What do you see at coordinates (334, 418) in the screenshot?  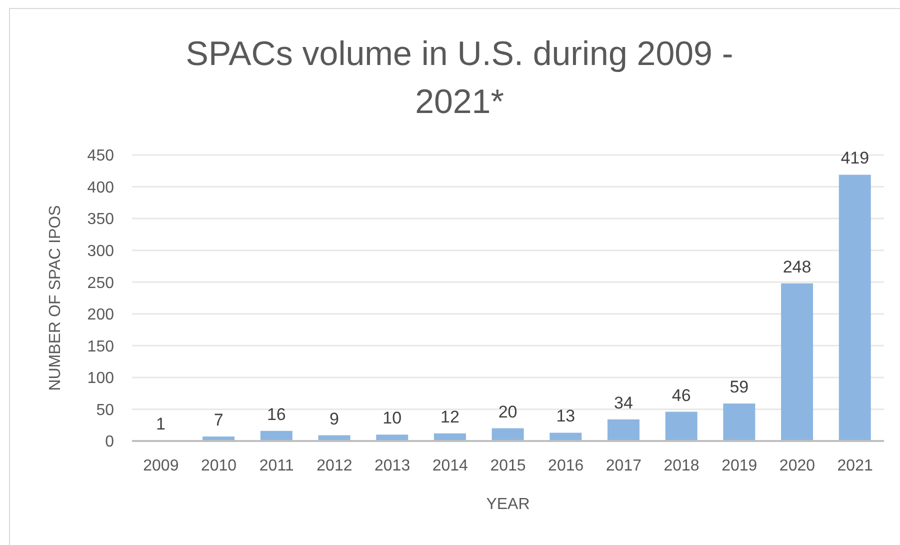 I see `data-label: 9` at bounding box center [334, 418].